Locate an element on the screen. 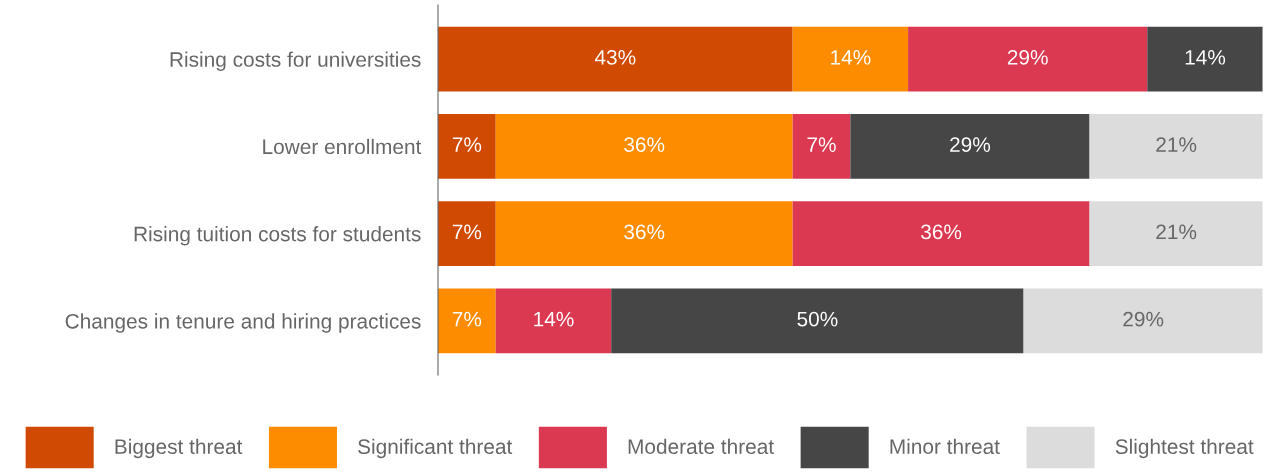 The width and height of the screenshot is (1264, 476). data-label: 43% is located at coordinates (615, 57).